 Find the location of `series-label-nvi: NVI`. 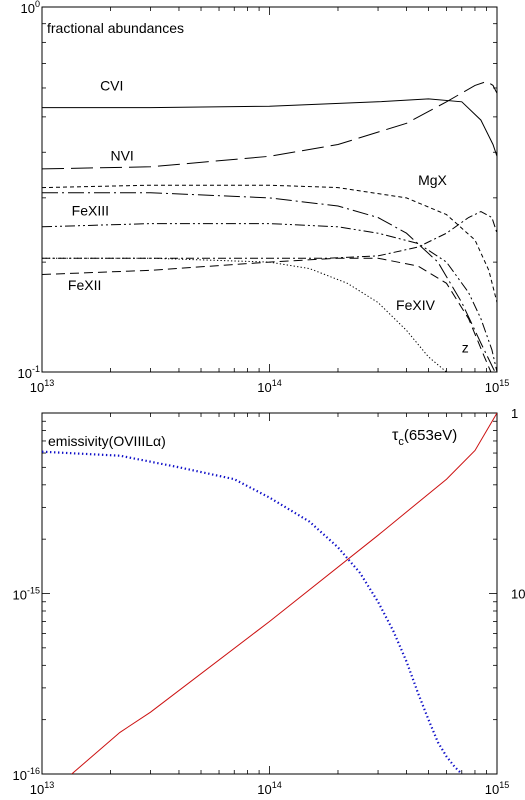

series-label-nvi: NVI is located at coordinates (121, 155).